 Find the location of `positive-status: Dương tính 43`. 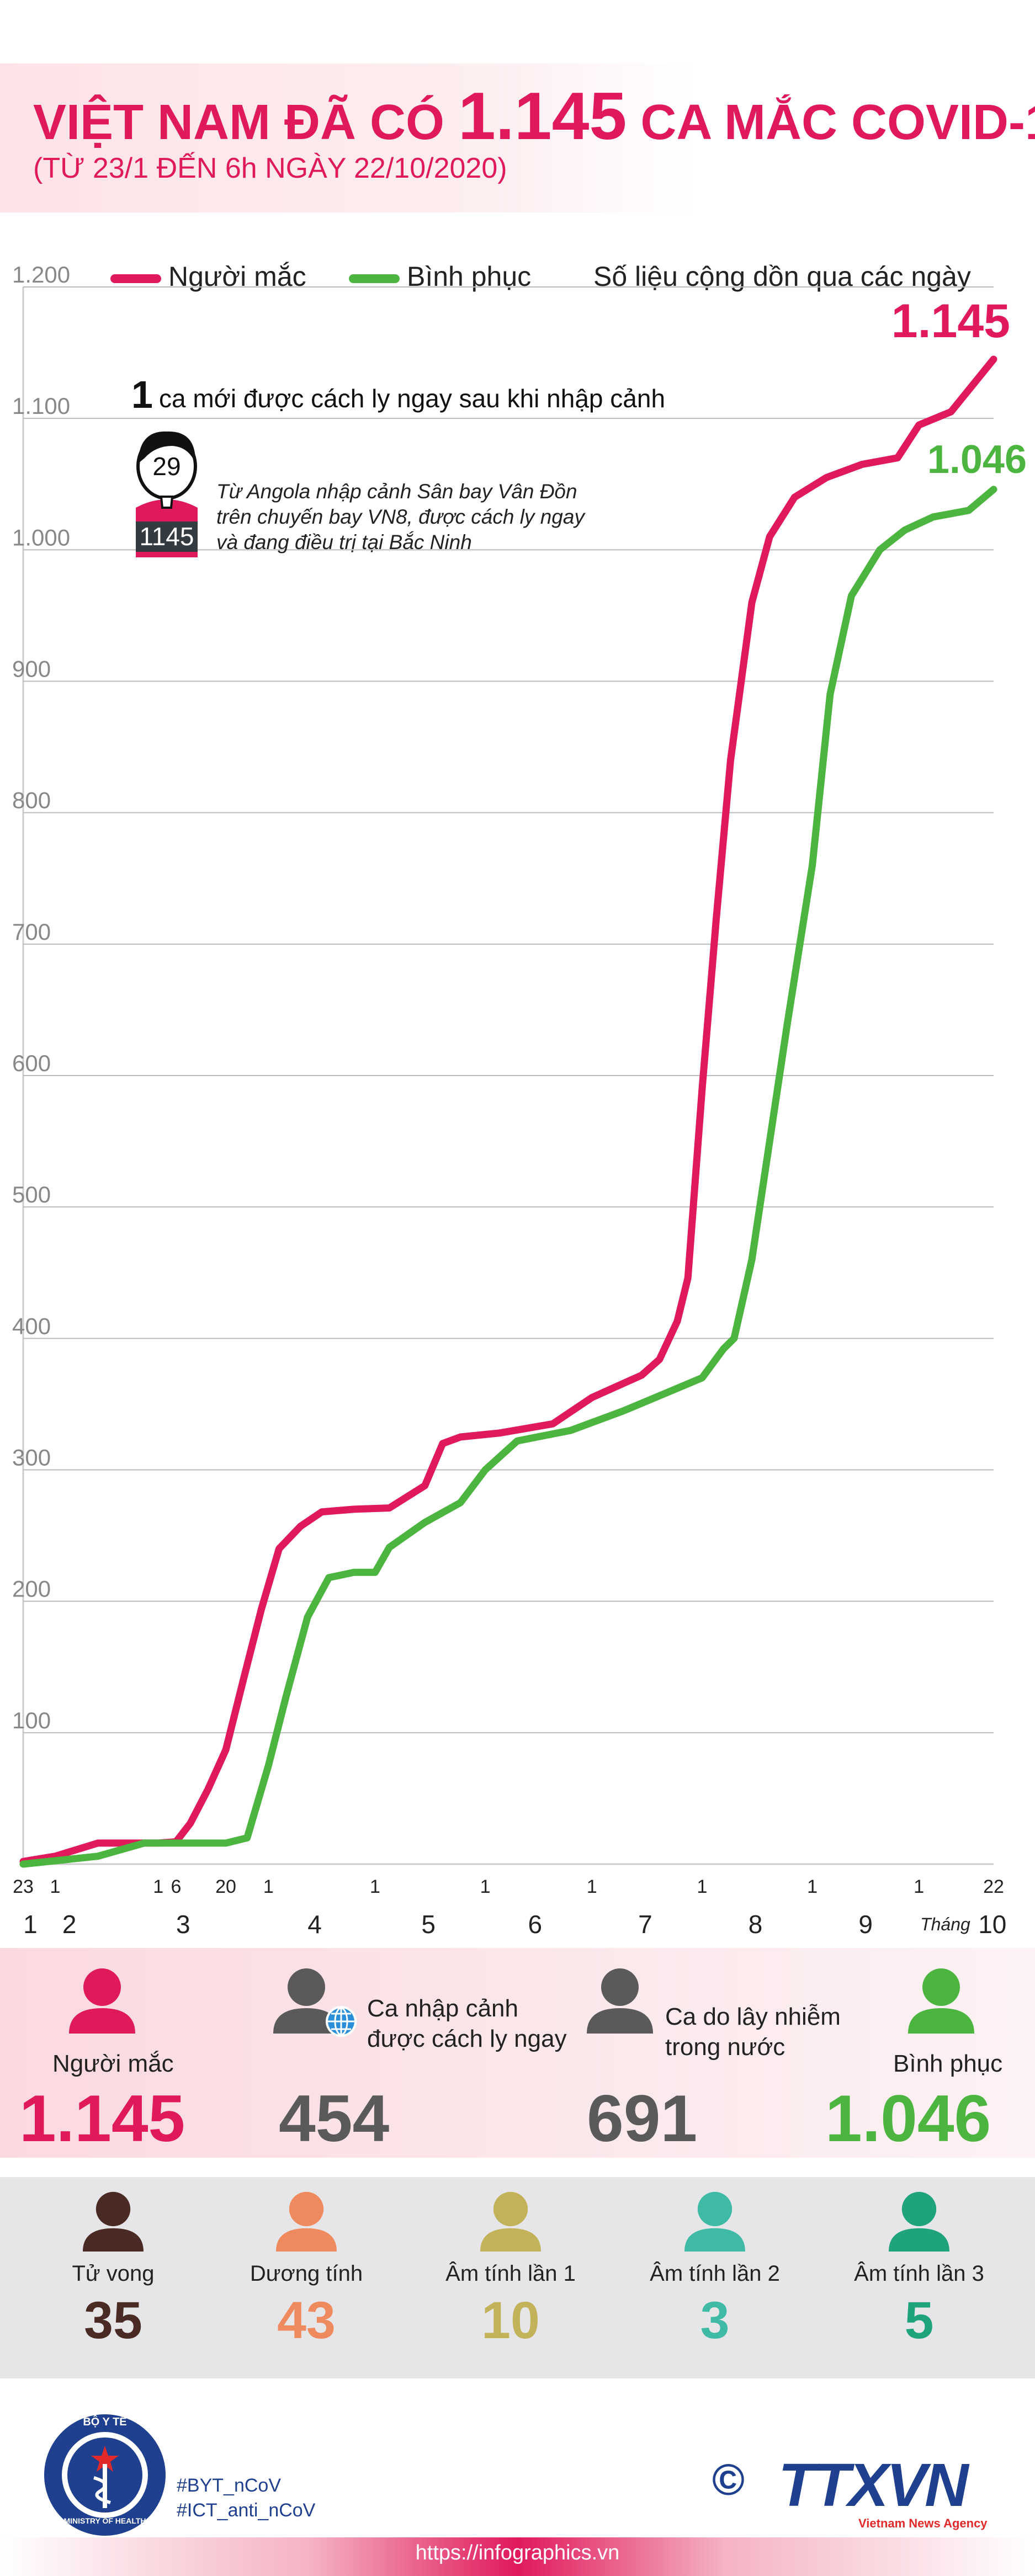

positive-status: Dương tính 43 is located at coordinates (307, 2279).